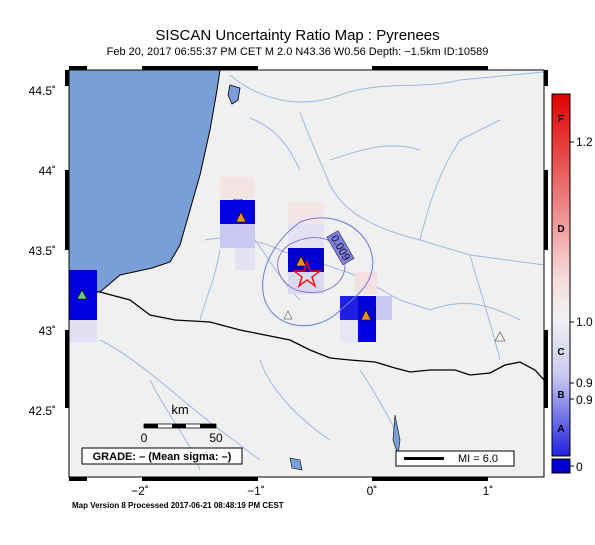  Describe the element at coordinates (584, 142) in the screenshot. I see `colorbar-value: 1.2` at that location.